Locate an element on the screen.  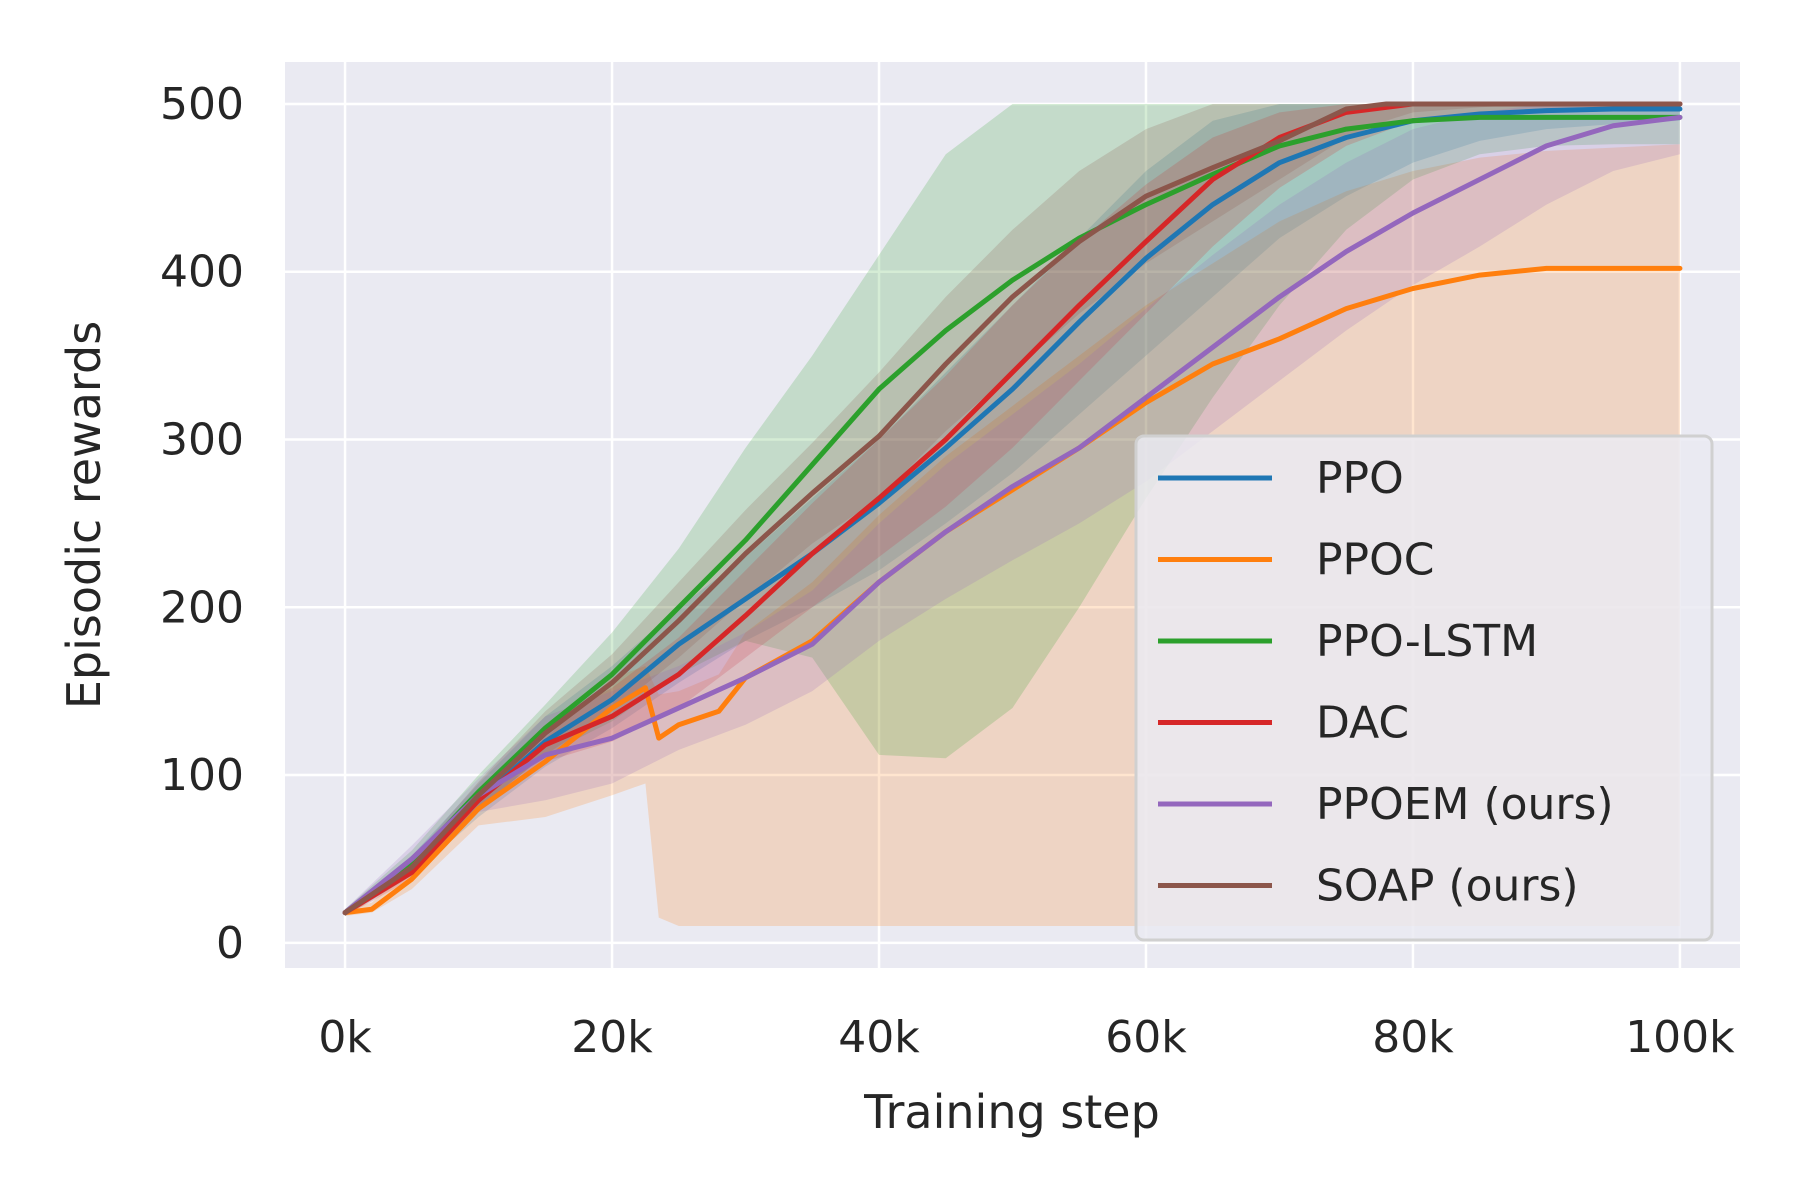
legend-frame is located at coordinates (1424, 688).